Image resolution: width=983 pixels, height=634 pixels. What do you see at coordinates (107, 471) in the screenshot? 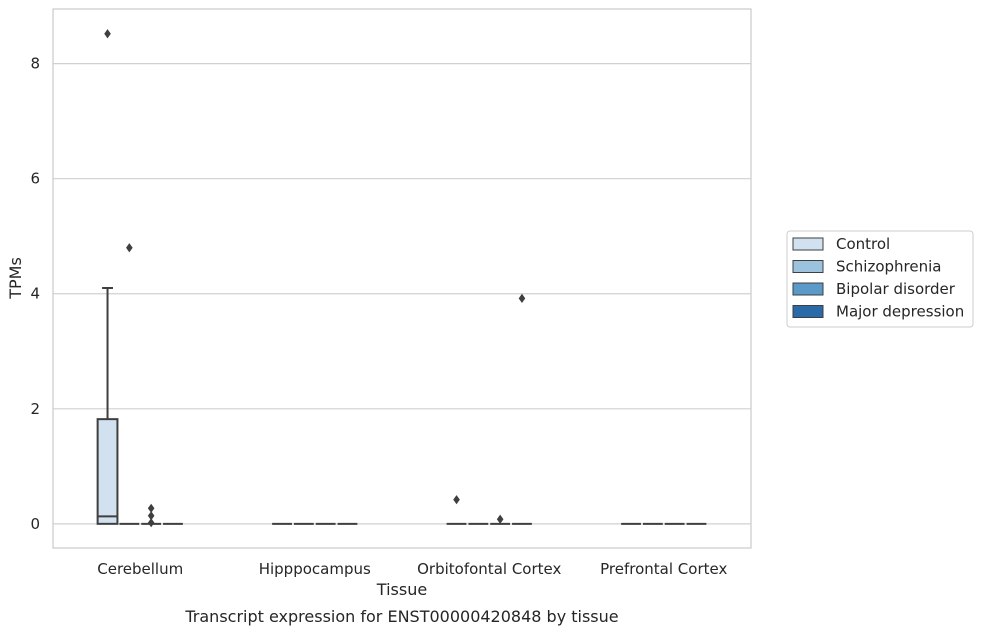
I see `box-body` at bounding box center [107, 471].